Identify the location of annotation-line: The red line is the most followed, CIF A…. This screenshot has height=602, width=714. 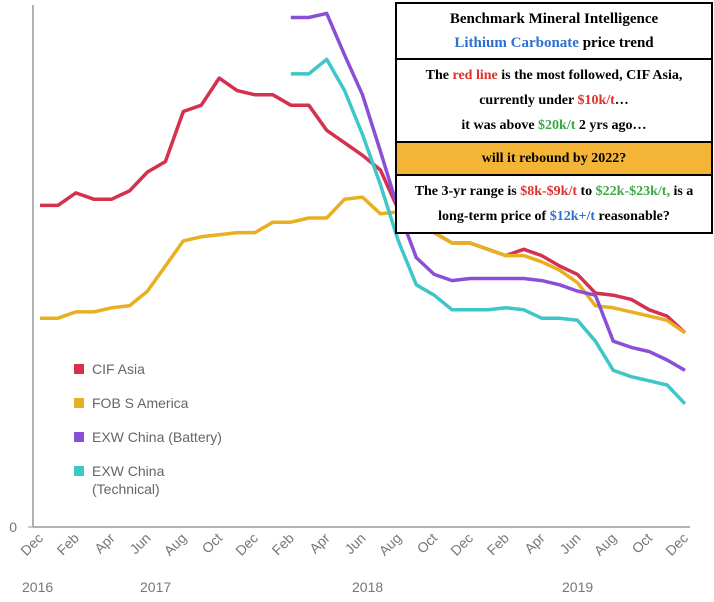
(554, 88).